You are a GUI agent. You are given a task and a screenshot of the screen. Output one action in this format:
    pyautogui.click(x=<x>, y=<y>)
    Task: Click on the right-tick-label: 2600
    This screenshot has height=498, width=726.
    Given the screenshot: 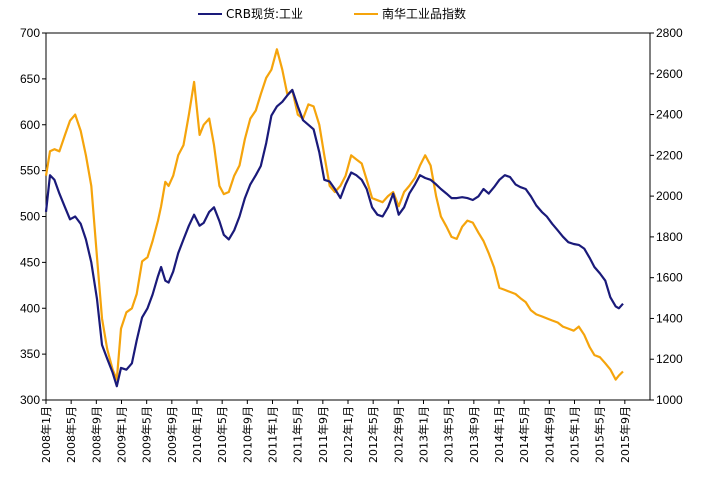 What is the action you would take?
    pyautogui.click(x=669, y=74)
    